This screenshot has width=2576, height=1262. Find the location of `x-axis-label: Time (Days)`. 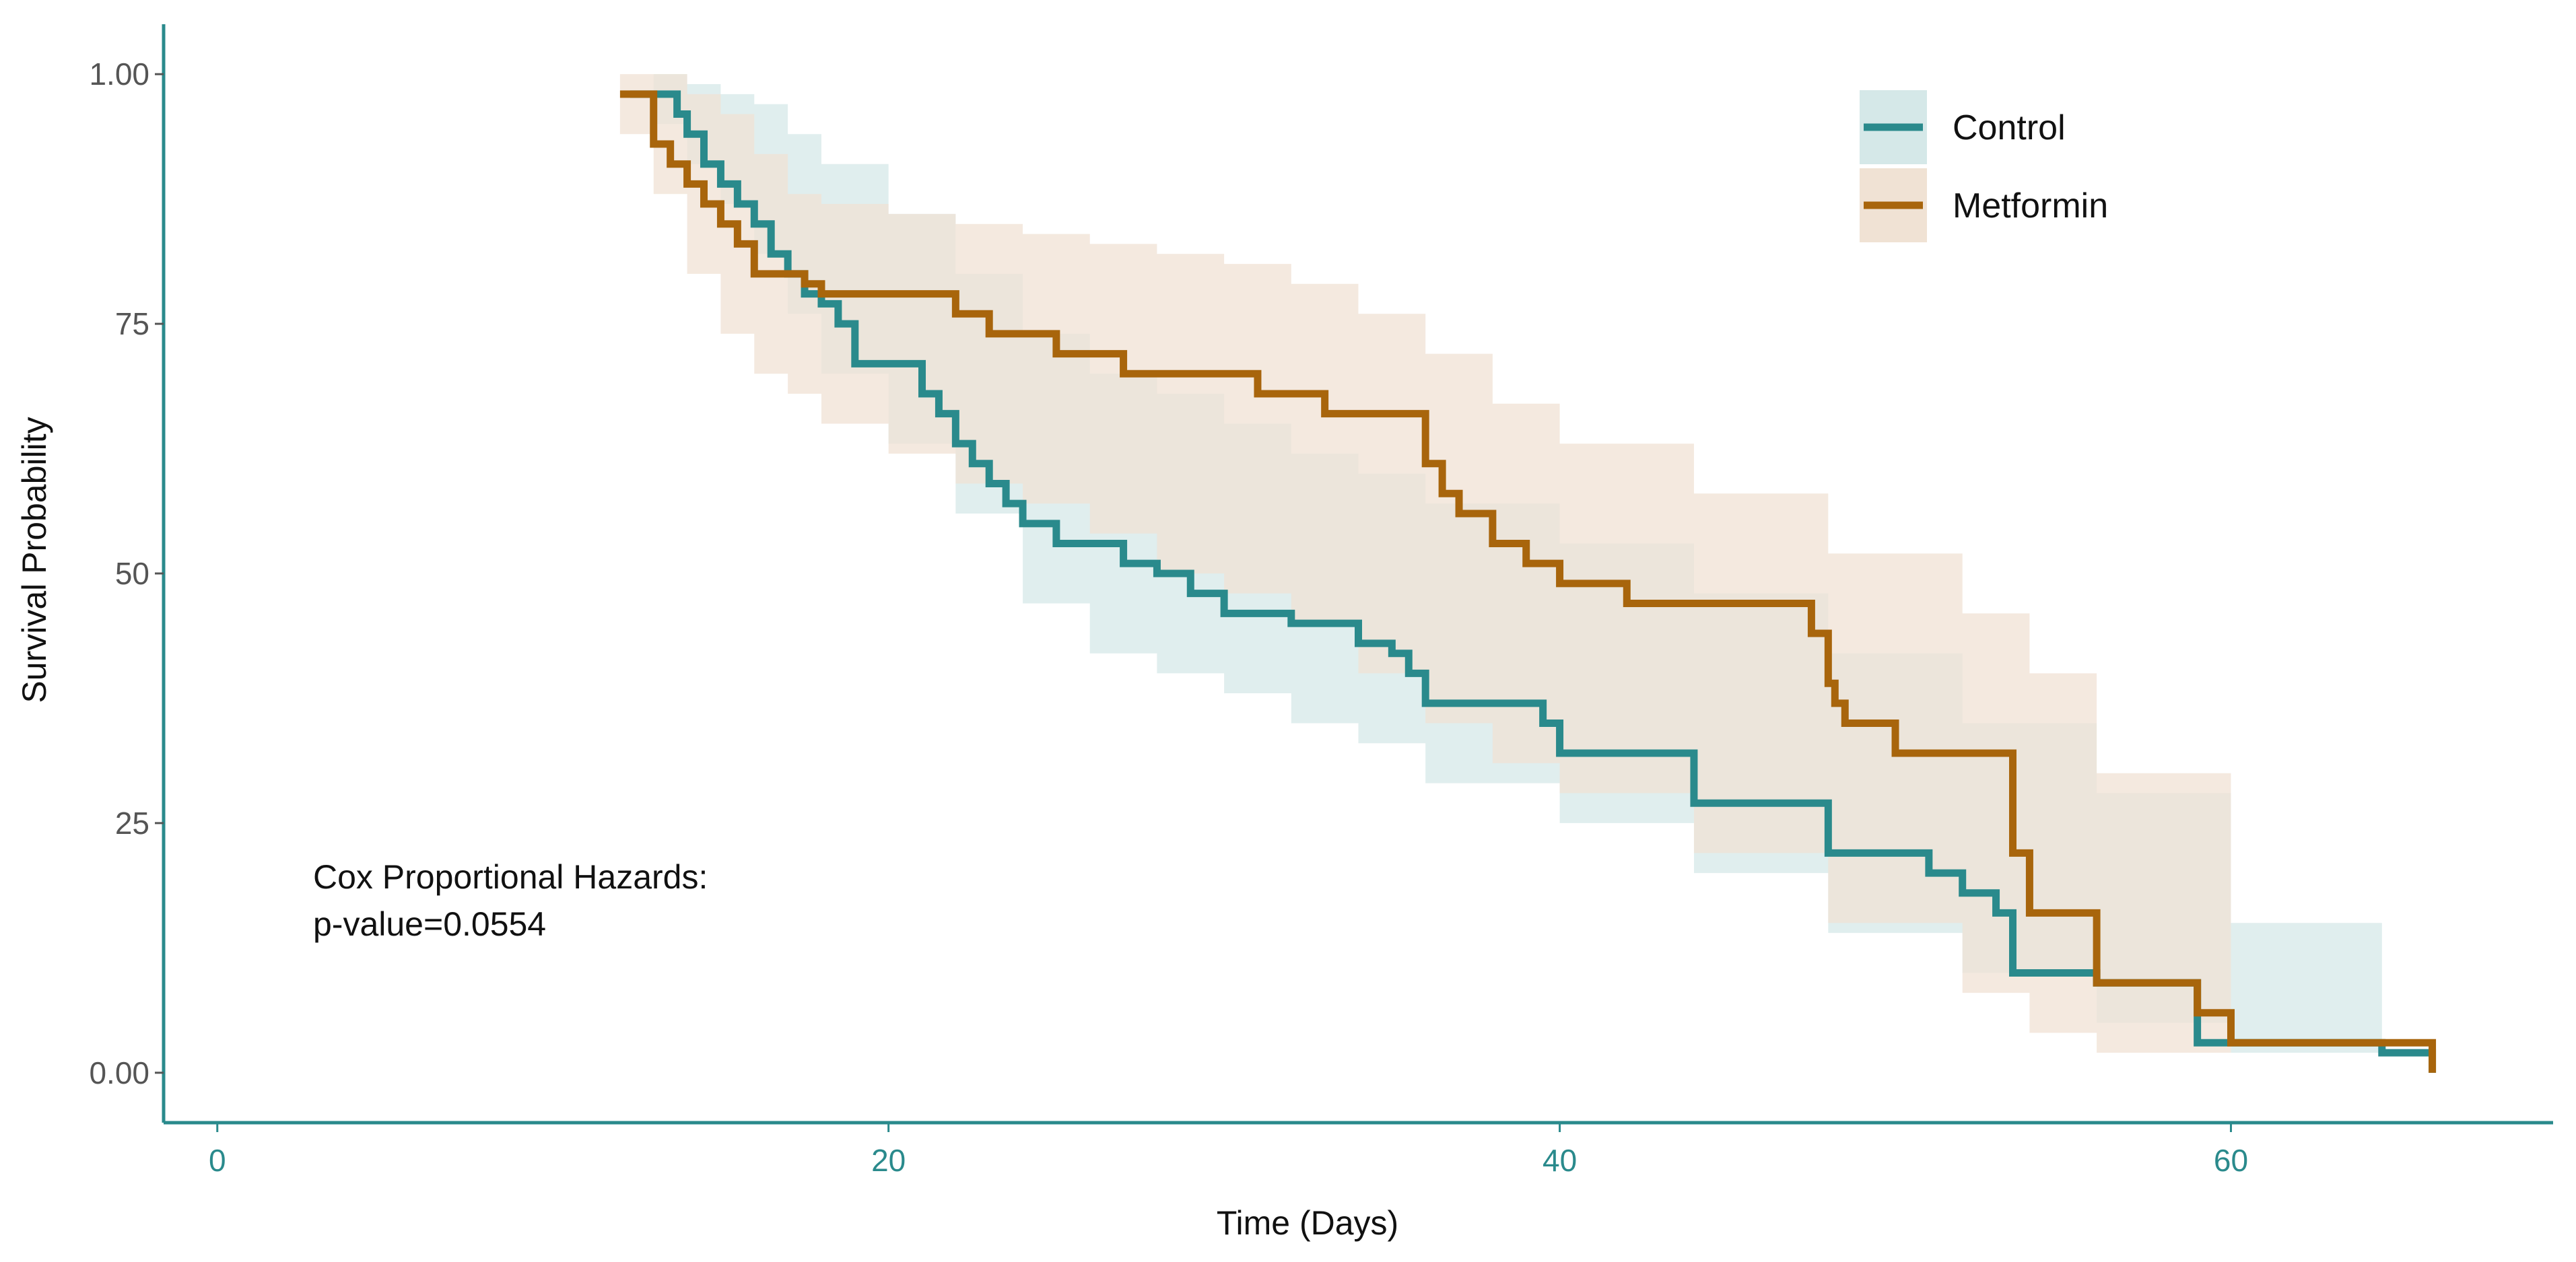

x-axis-label: Time (Days) is located at coordinates (1307, 1223).